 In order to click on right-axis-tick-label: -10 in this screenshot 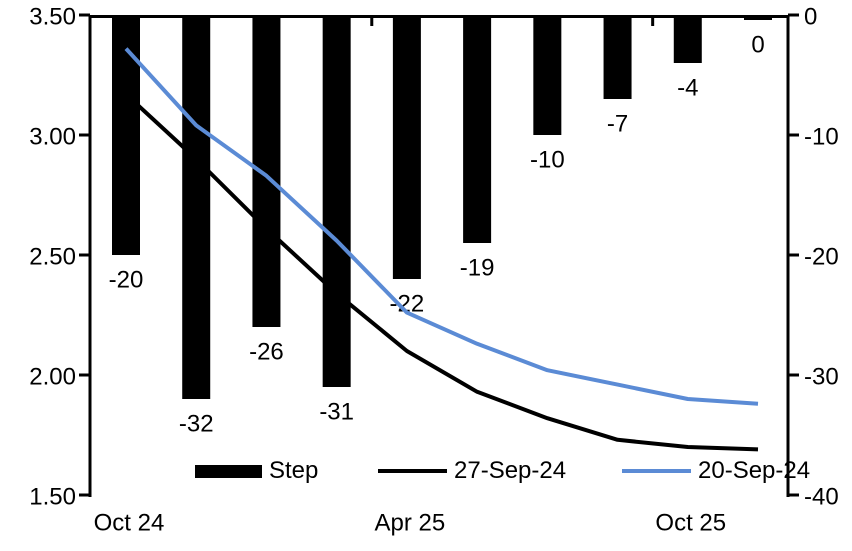, I will do `click(821, 137)`.